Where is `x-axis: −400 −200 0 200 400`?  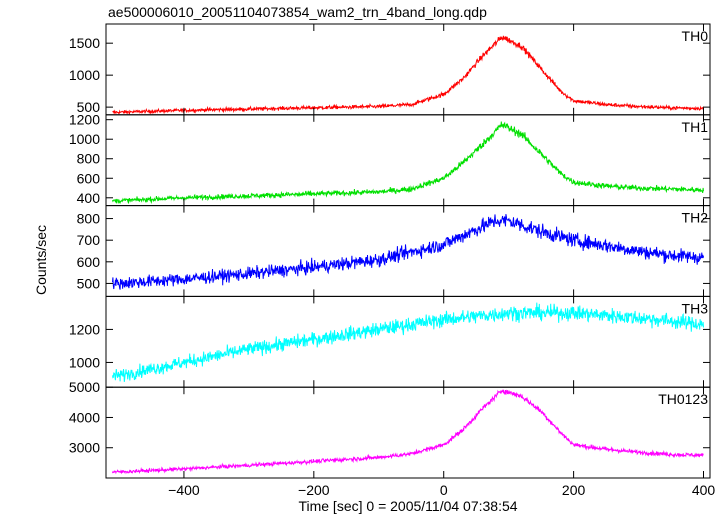
x-axis: −400 −200 0 200 400 is located at coordinates (441, 490).